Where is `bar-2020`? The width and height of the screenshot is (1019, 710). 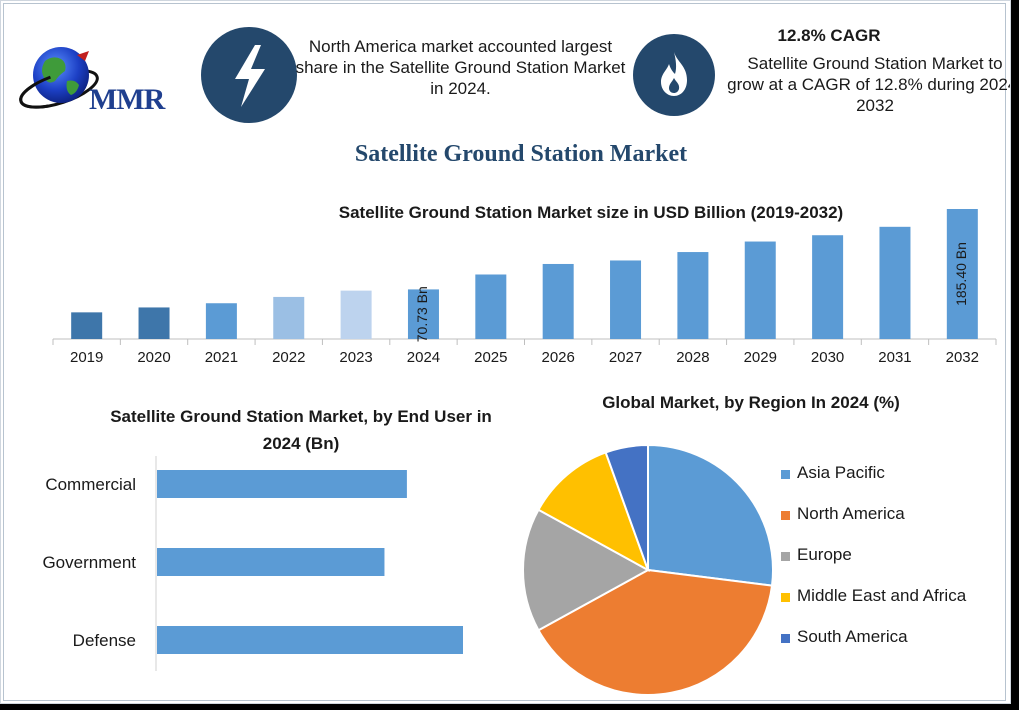 bar-2020 is located at coordinates (154, 323).